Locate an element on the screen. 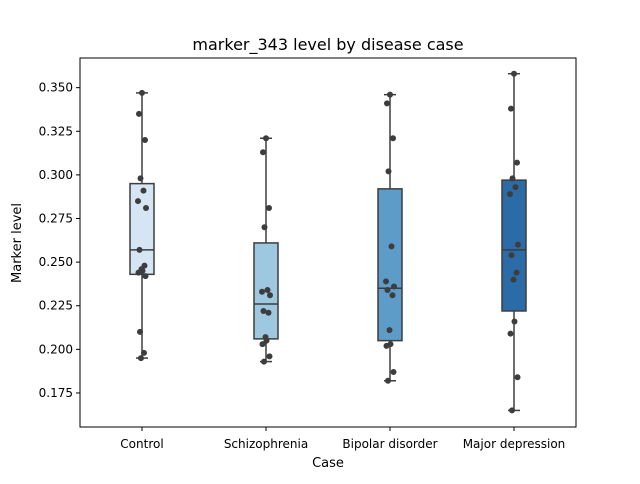  x-tick-label: Bipolar disorder is located at coordinates (389, 444).